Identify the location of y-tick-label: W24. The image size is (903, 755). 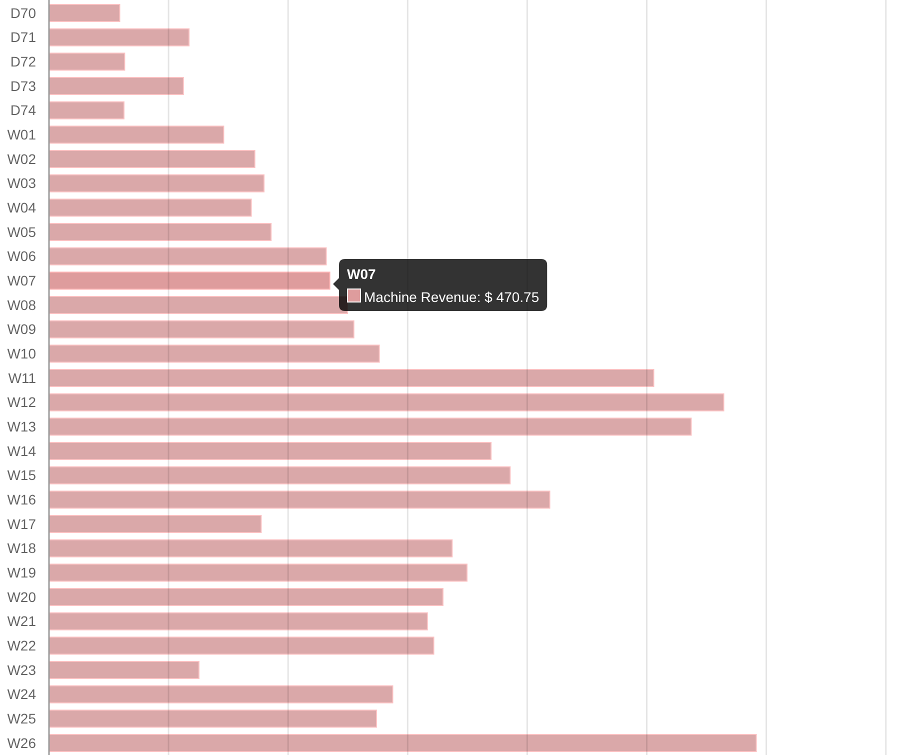
(21, 694).